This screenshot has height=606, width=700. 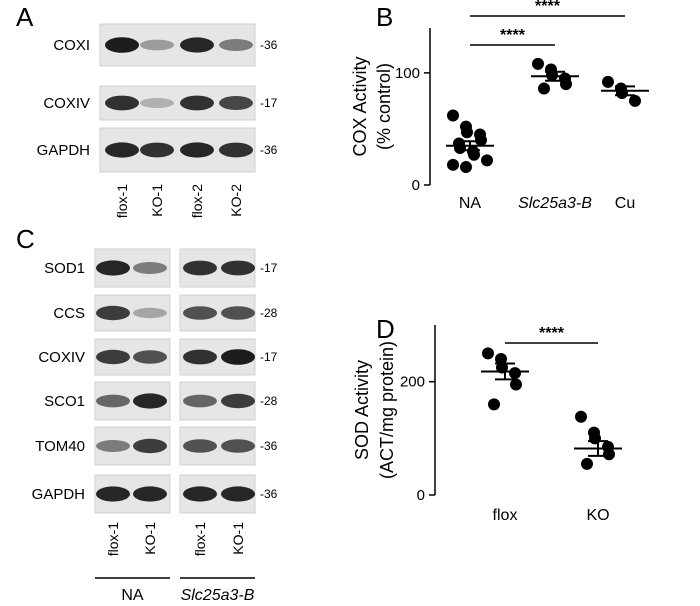 I want to click on panel-letter: C, so click(x=25, y=239).